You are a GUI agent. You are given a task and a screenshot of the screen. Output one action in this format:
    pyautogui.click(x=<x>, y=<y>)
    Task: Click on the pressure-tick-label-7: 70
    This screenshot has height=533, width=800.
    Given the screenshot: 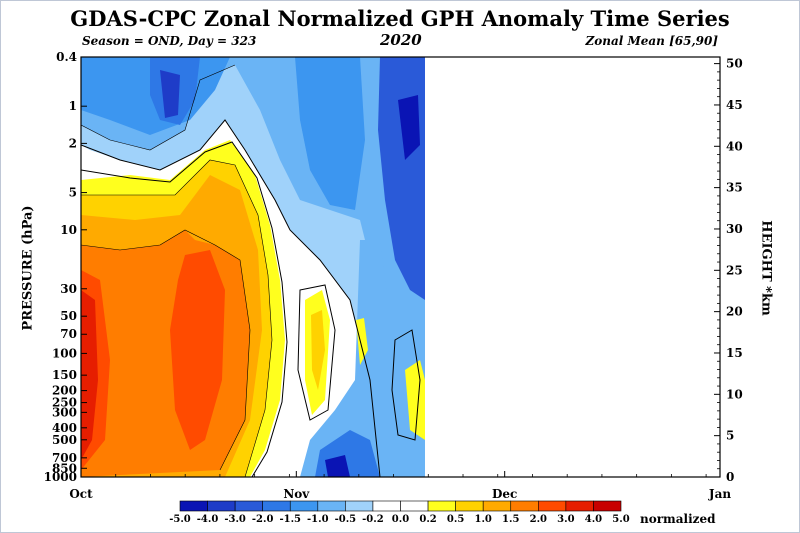 What is the action you would take?
    pyautogui.click(x=68, y=334)
    